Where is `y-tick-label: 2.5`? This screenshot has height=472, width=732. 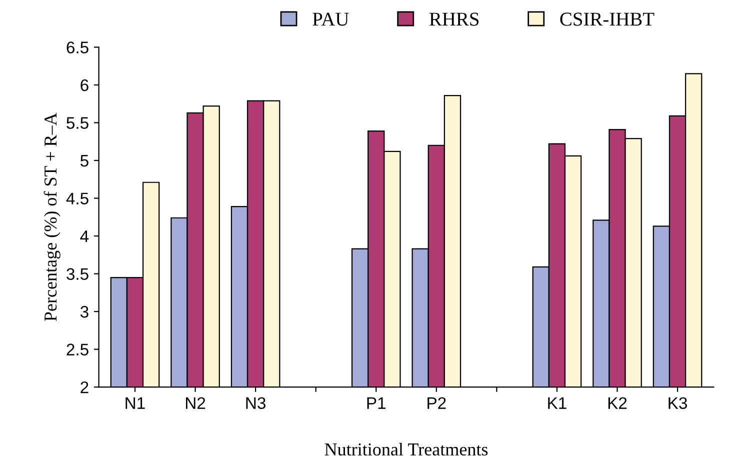 y-tick-label: 2.5 is located at coordinates (77, 350).